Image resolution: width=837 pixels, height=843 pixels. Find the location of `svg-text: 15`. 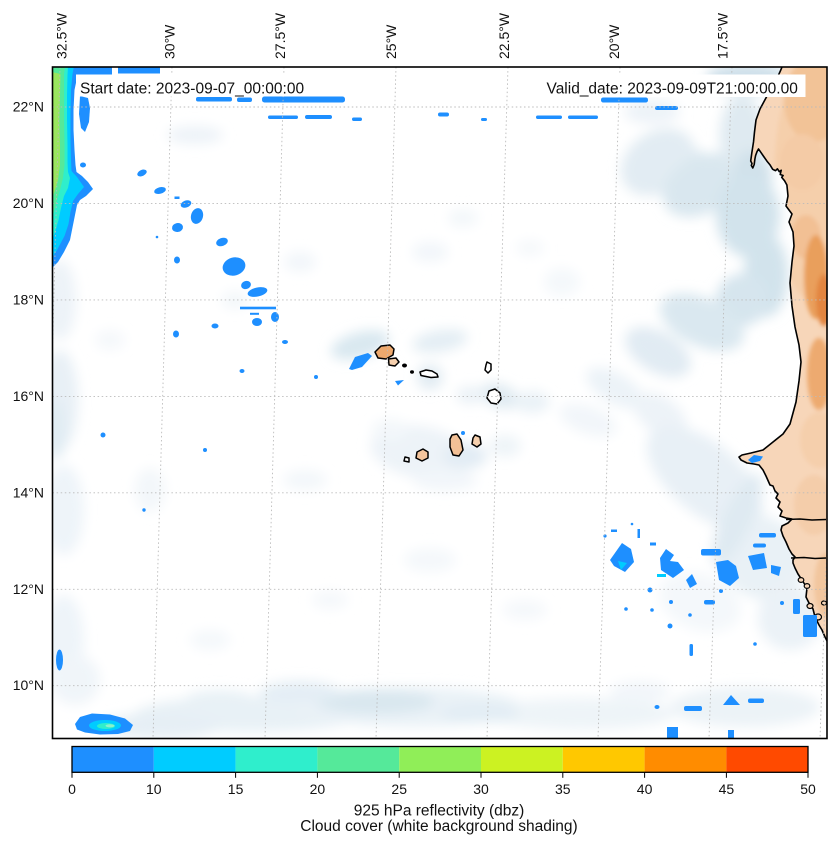

svg-text: 15 is located at coordinates (236, 789).